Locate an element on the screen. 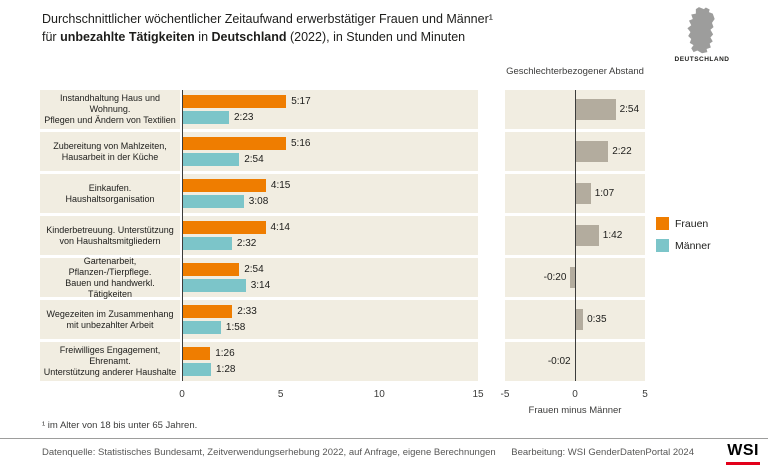  axis-tick-label: -5 is located at coordinates (505, 394).